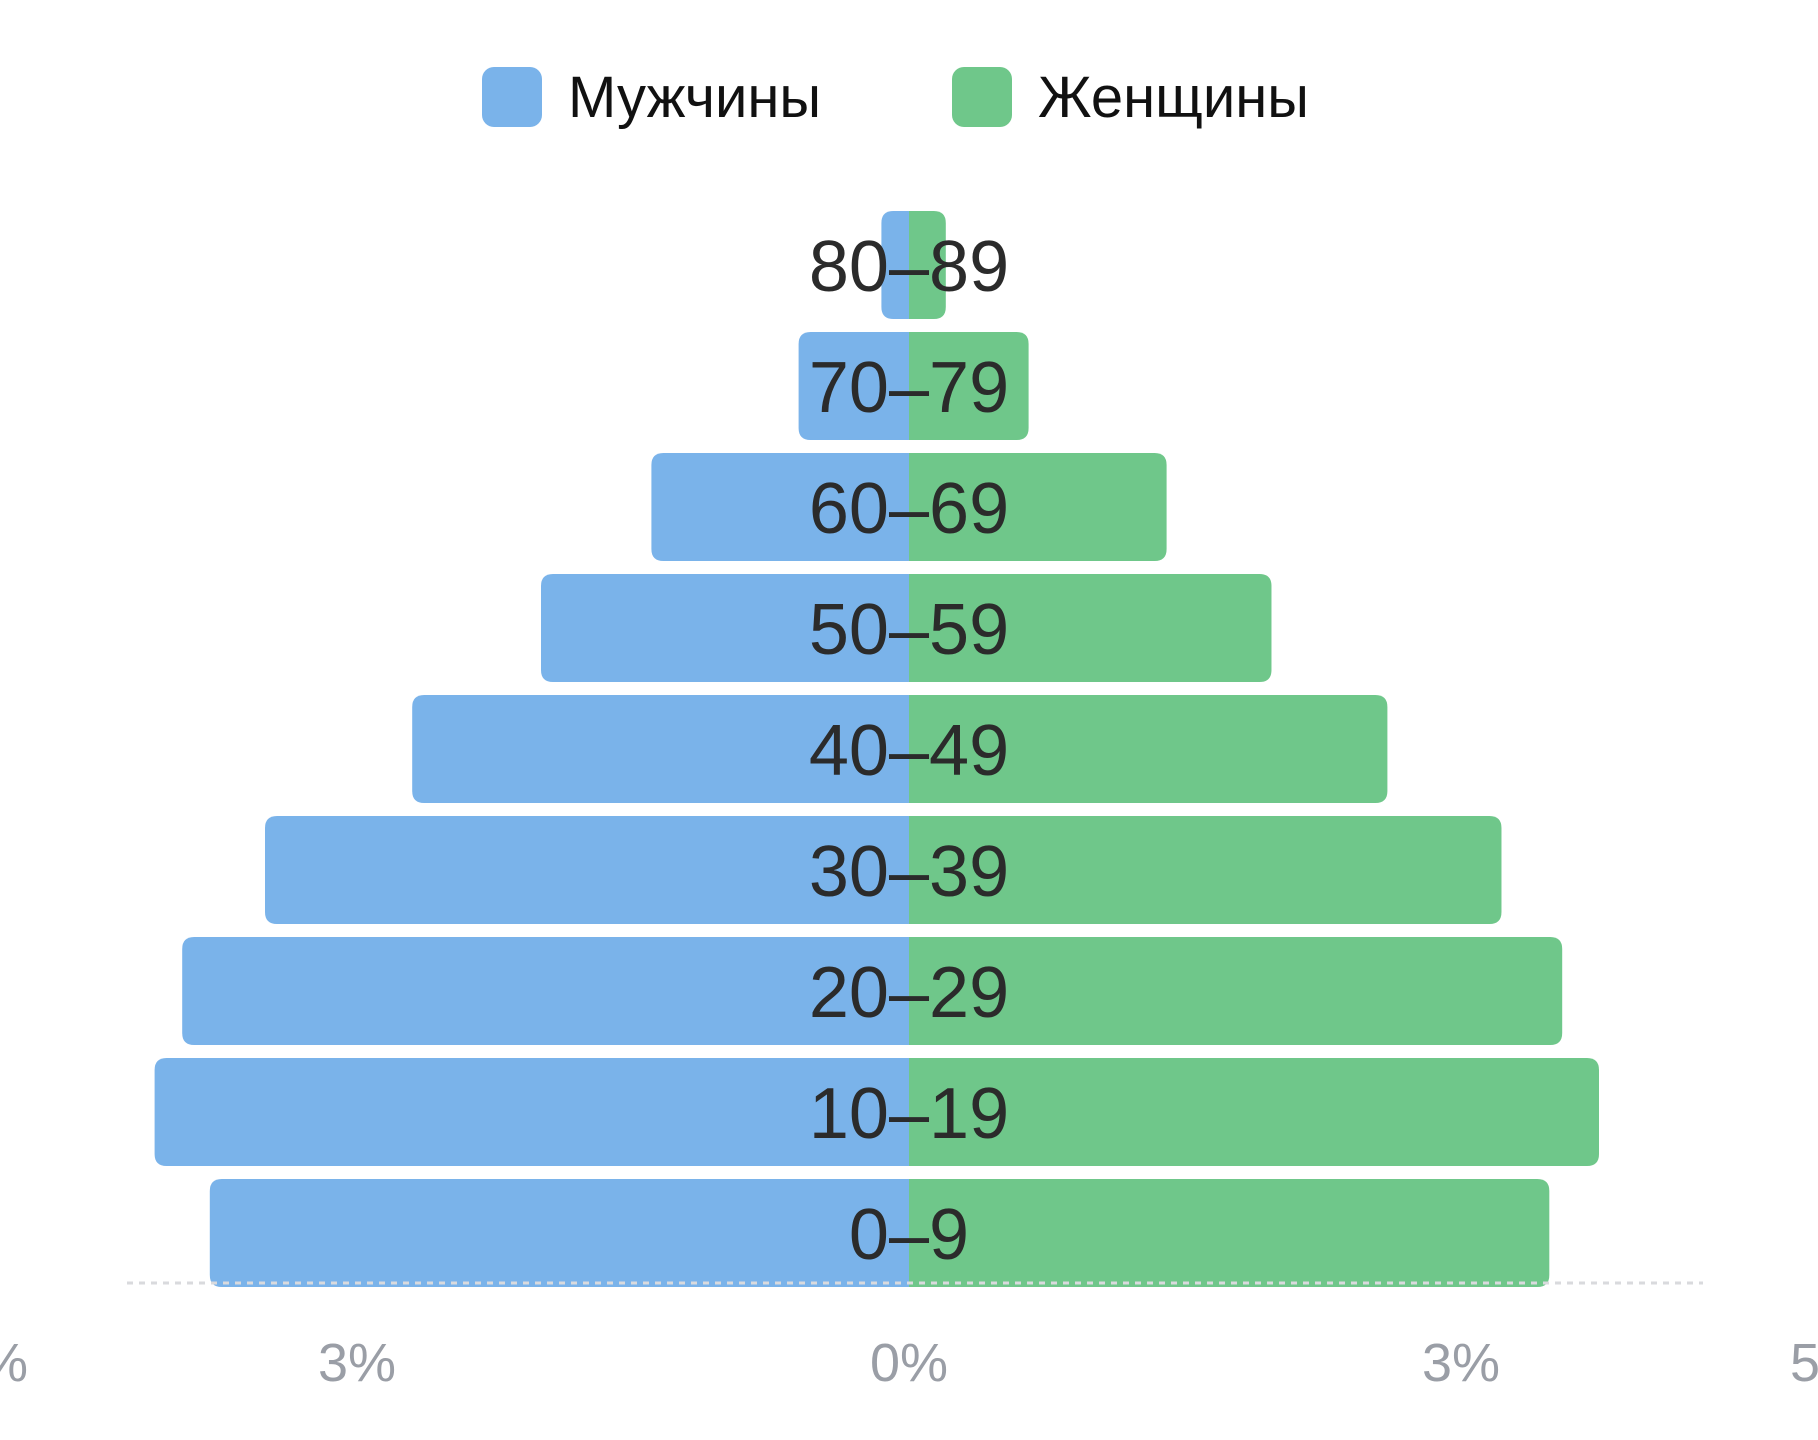 The width and height of the screenshot is (1818, 1440). Describe the element at coordinates (694, 97) in the screenshot. I see `legend-label-male: Мужчины` at that location.